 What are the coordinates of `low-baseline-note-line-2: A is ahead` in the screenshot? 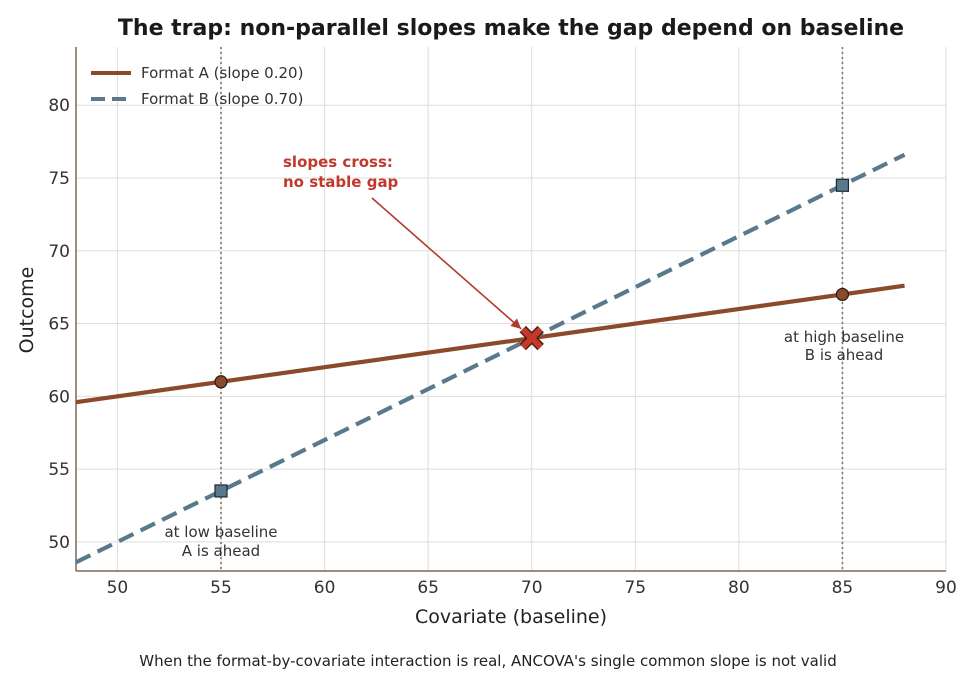 It's located at (221, 551).